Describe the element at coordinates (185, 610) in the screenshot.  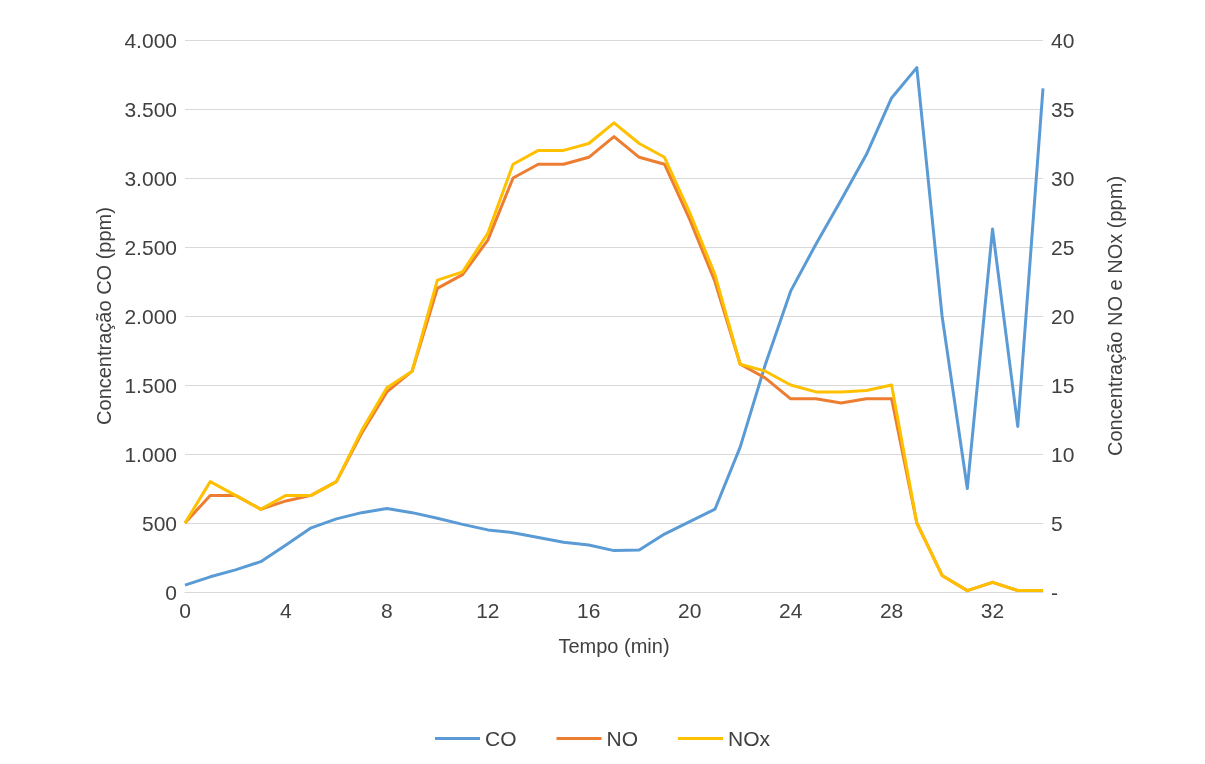
I see `x-tick-label: 0` at that location.